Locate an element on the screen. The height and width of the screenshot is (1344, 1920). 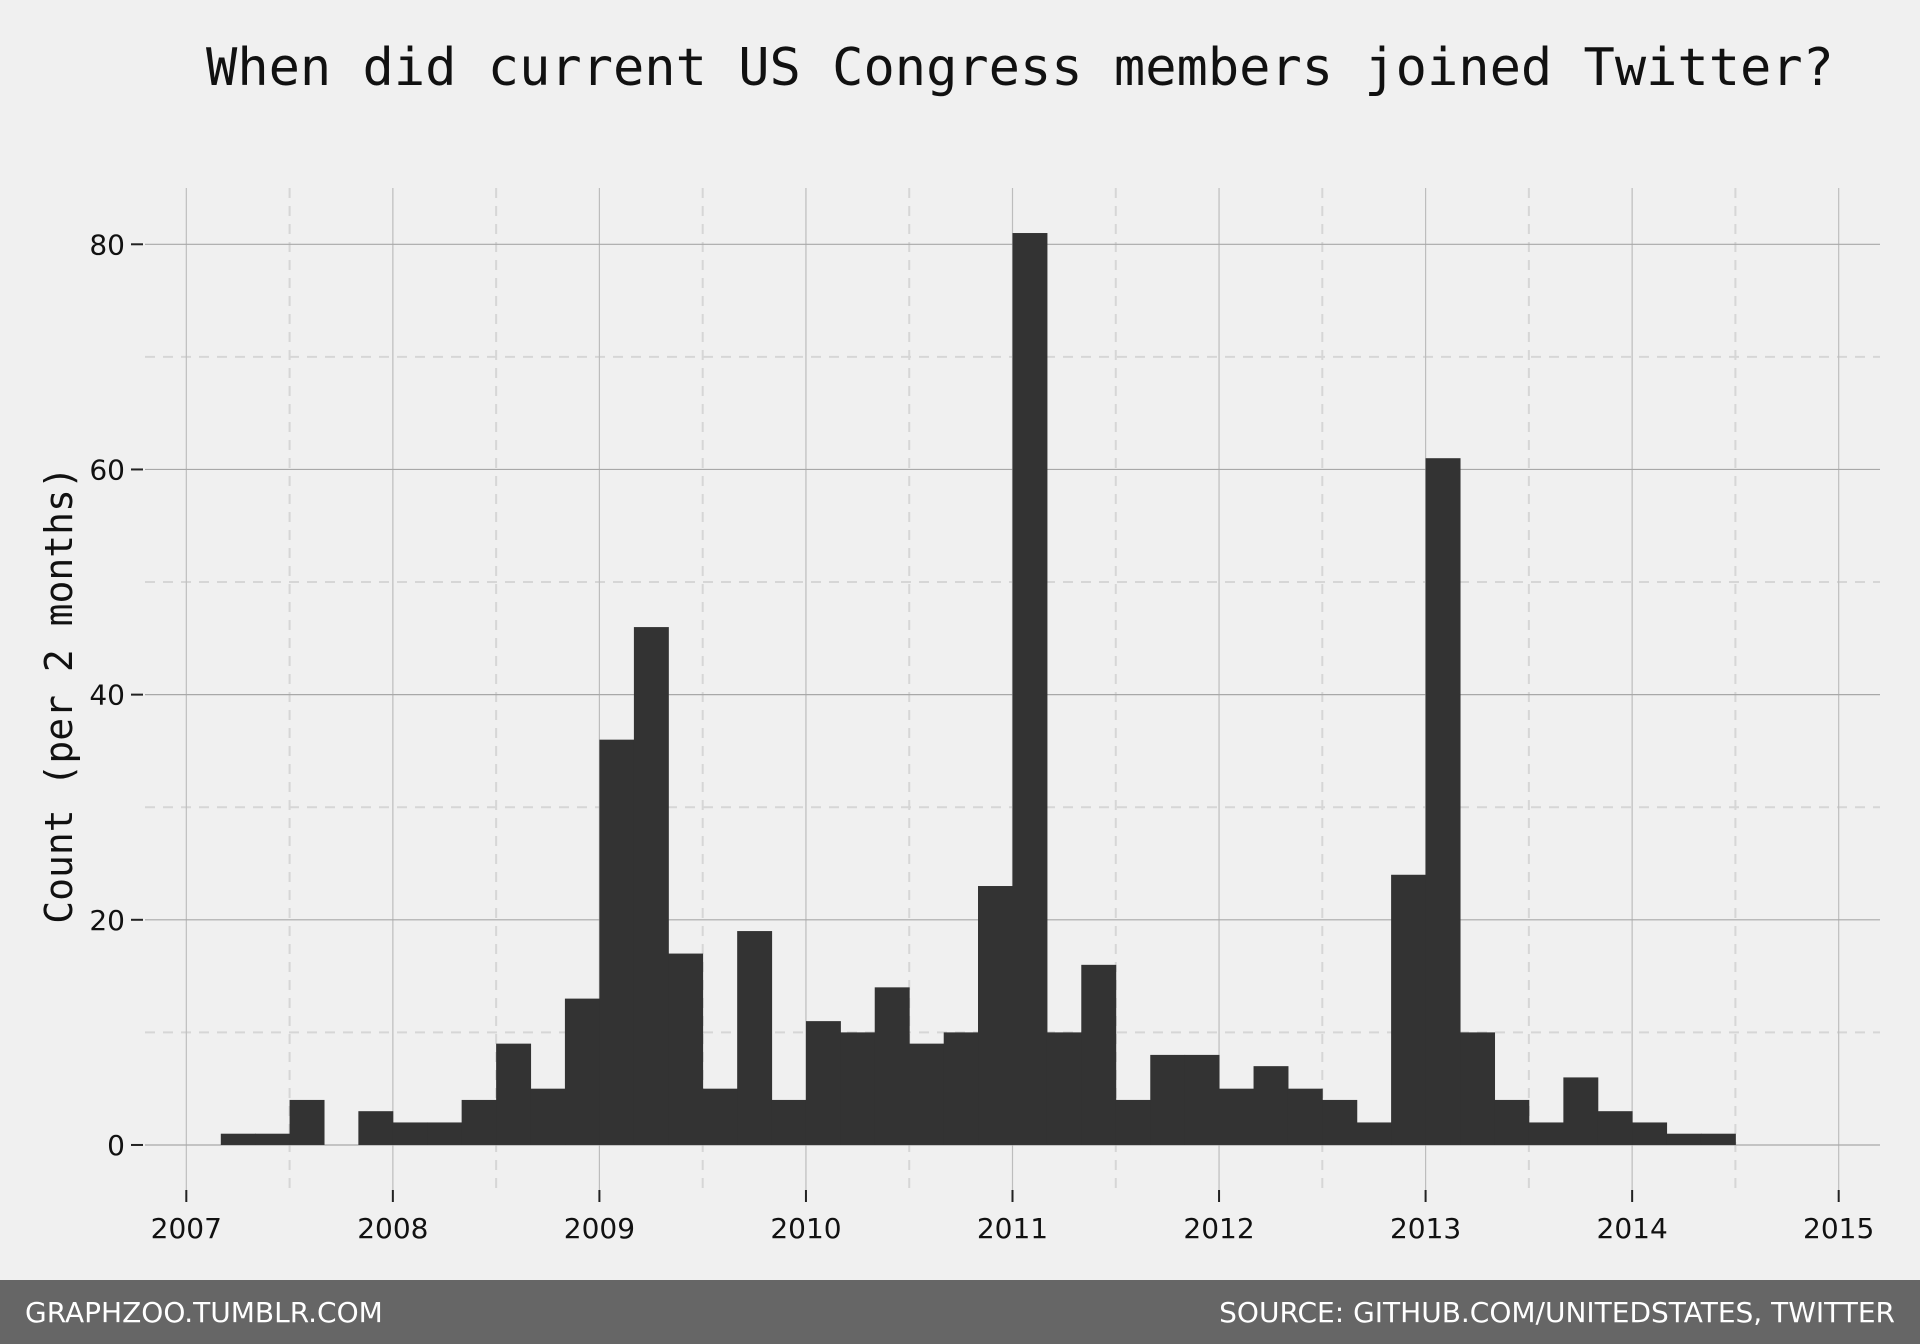
x-tick-label: 2010 is located at coordinates (805, 1228).